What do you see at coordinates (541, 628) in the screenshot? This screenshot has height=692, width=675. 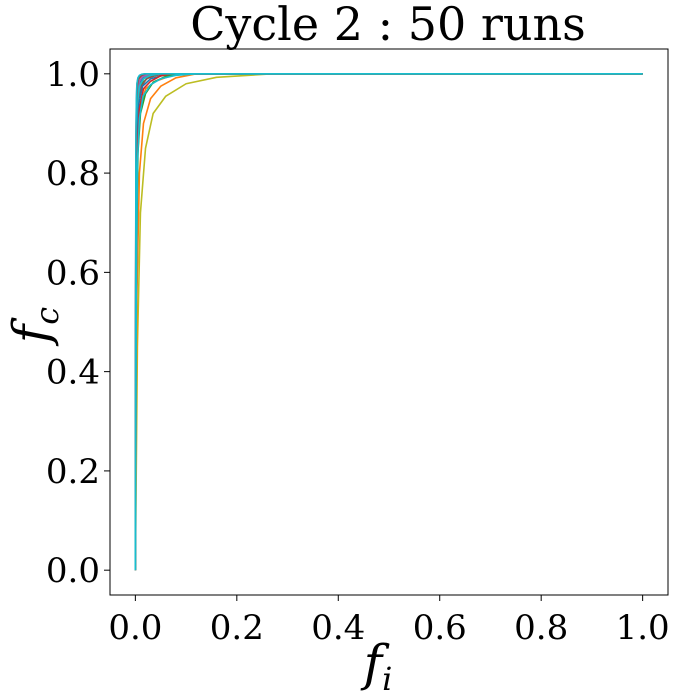 I see `x-tick-label: 0.8` at bounding box center [541, 628].